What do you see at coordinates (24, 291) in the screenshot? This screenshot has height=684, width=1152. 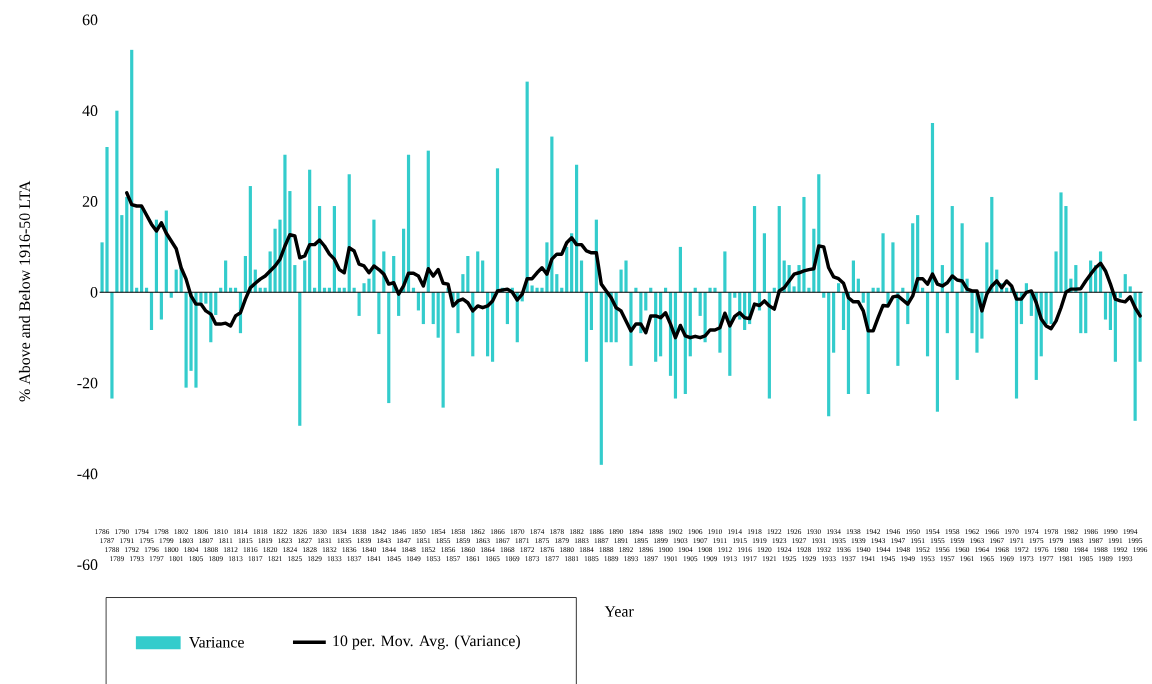 I see `y-axis-title: % Above and Below 1916-50 LTA` at bounding box center [24, 291].